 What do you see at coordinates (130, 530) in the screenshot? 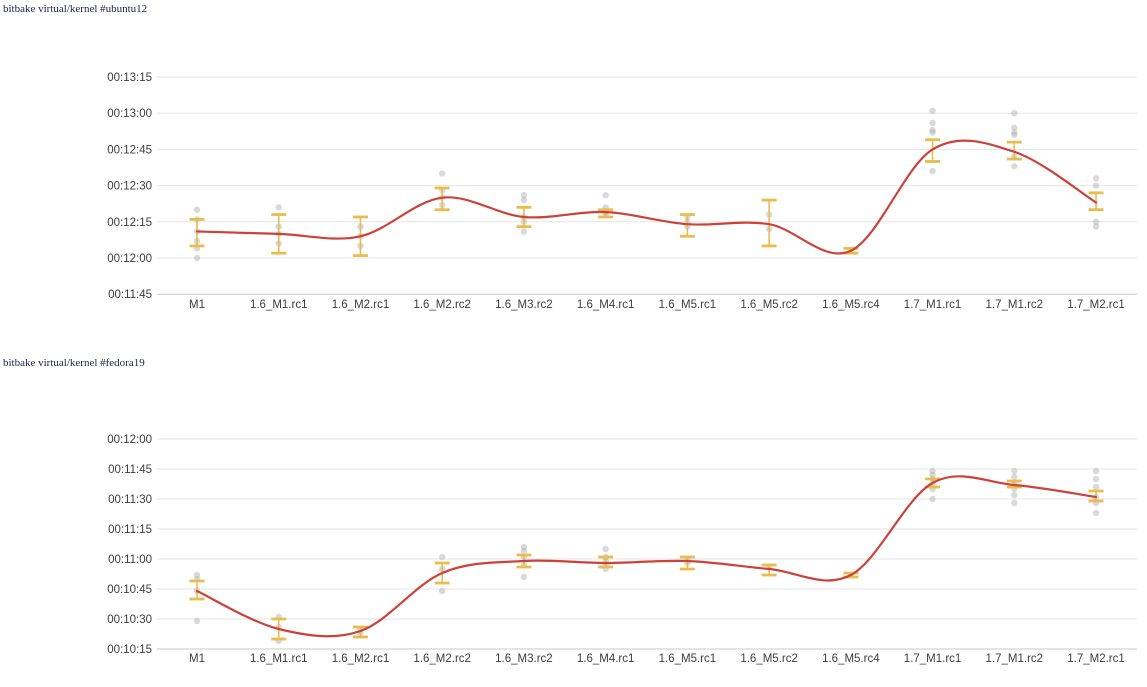
I see `y-tick-label: 00:11:15` at bounding box center [130, 530].